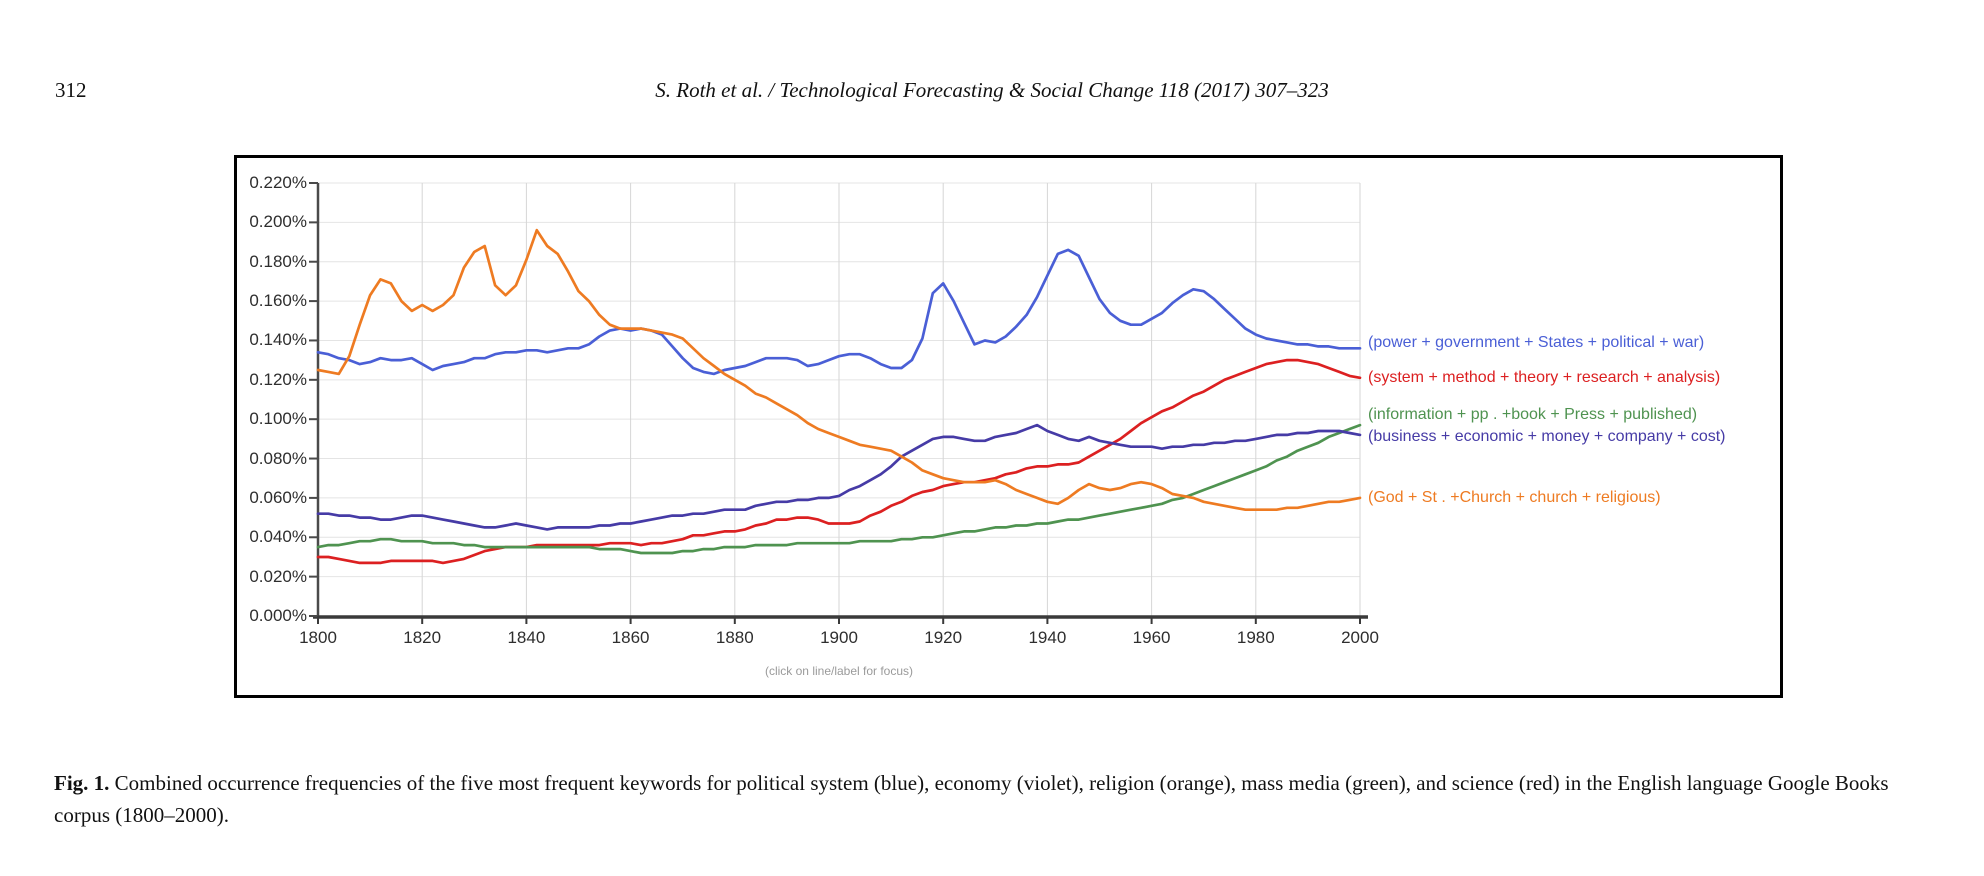 Image resolution: width=1984 pixels, height=876 pixels. Describe the element at coordinates (839, 637) in the screenshot. I see `x-tick-label: 1900` at that location.